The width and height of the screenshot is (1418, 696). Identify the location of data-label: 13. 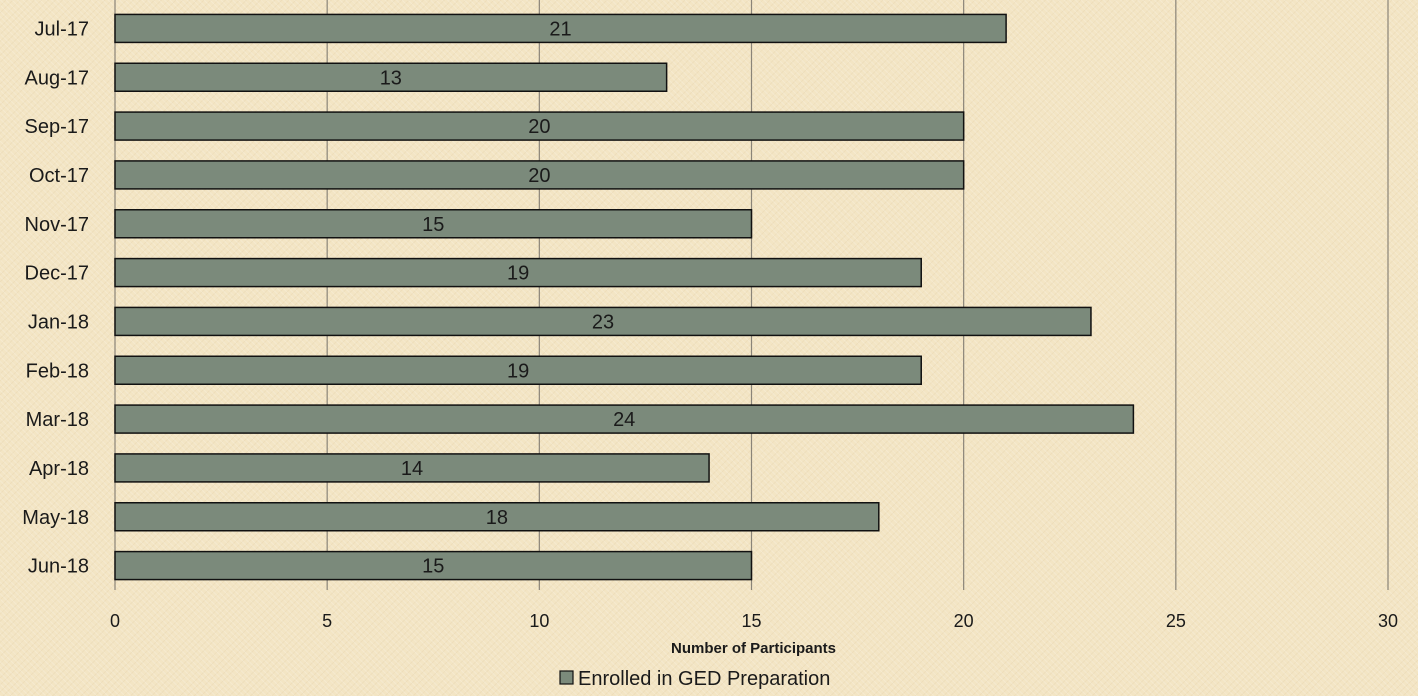
(391, 78).